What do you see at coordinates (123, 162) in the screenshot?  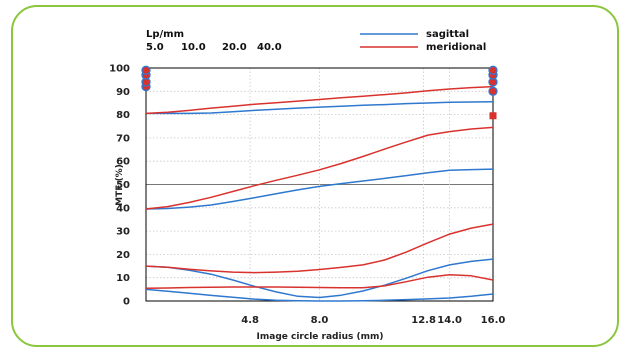 I see `y-tick-60: 60` at bounding box center [123, 162].